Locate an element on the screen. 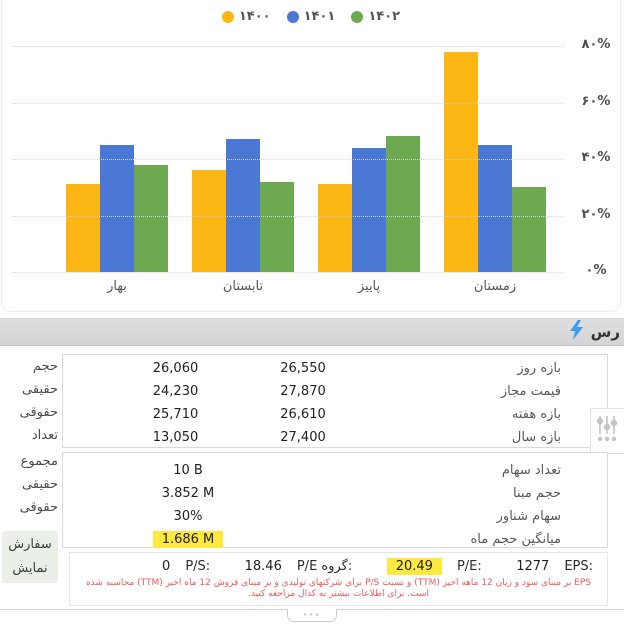 The image size is (624, 624). collapse-handle: ••• is located at coordinates (312, 615).